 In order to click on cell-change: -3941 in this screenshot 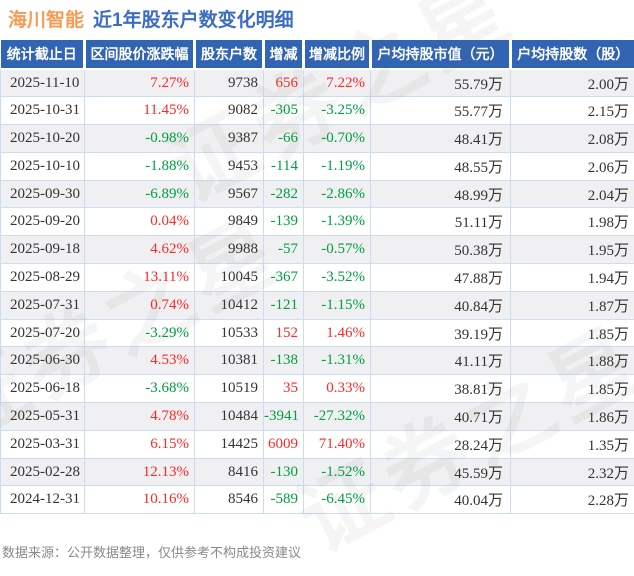, I will do `click(284, 417)`.